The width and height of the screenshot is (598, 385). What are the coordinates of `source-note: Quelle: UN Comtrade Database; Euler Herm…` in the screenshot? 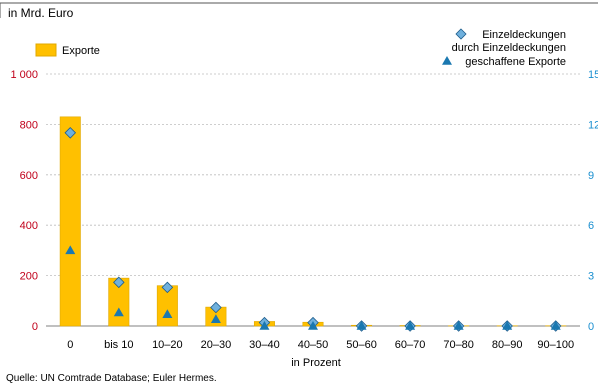 It's located at (111, 378).